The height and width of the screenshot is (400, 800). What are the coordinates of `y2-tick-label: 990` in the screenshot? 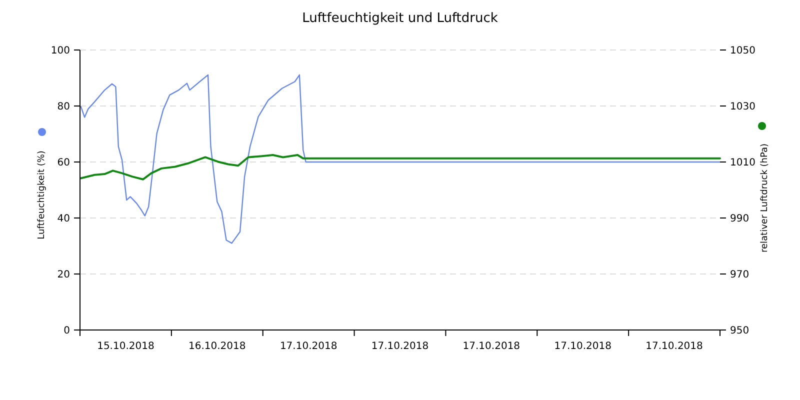 It's located at (740, 219).